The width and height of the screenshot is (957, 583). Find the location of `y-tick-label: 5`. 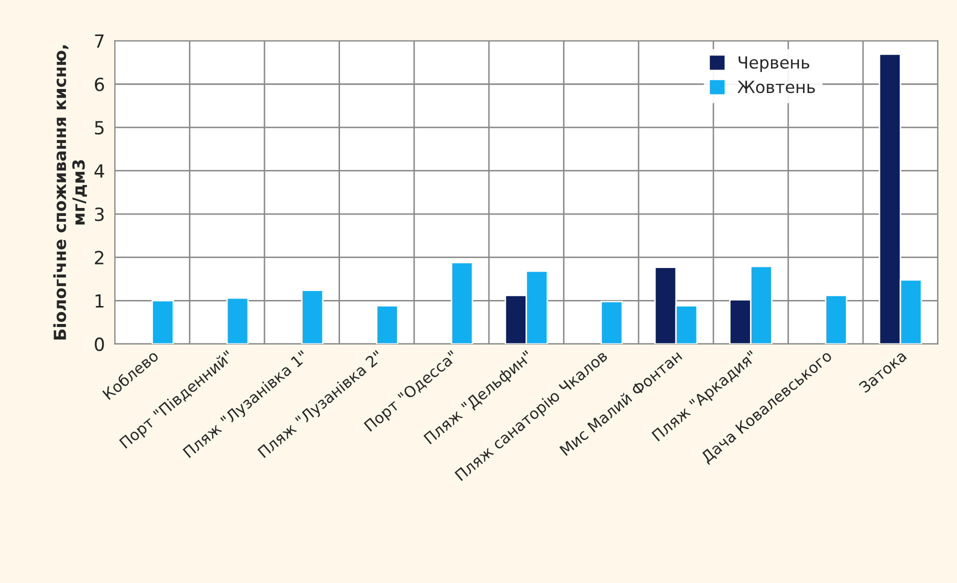

y-tick-label: 5 is located at coordinates (99, 128).